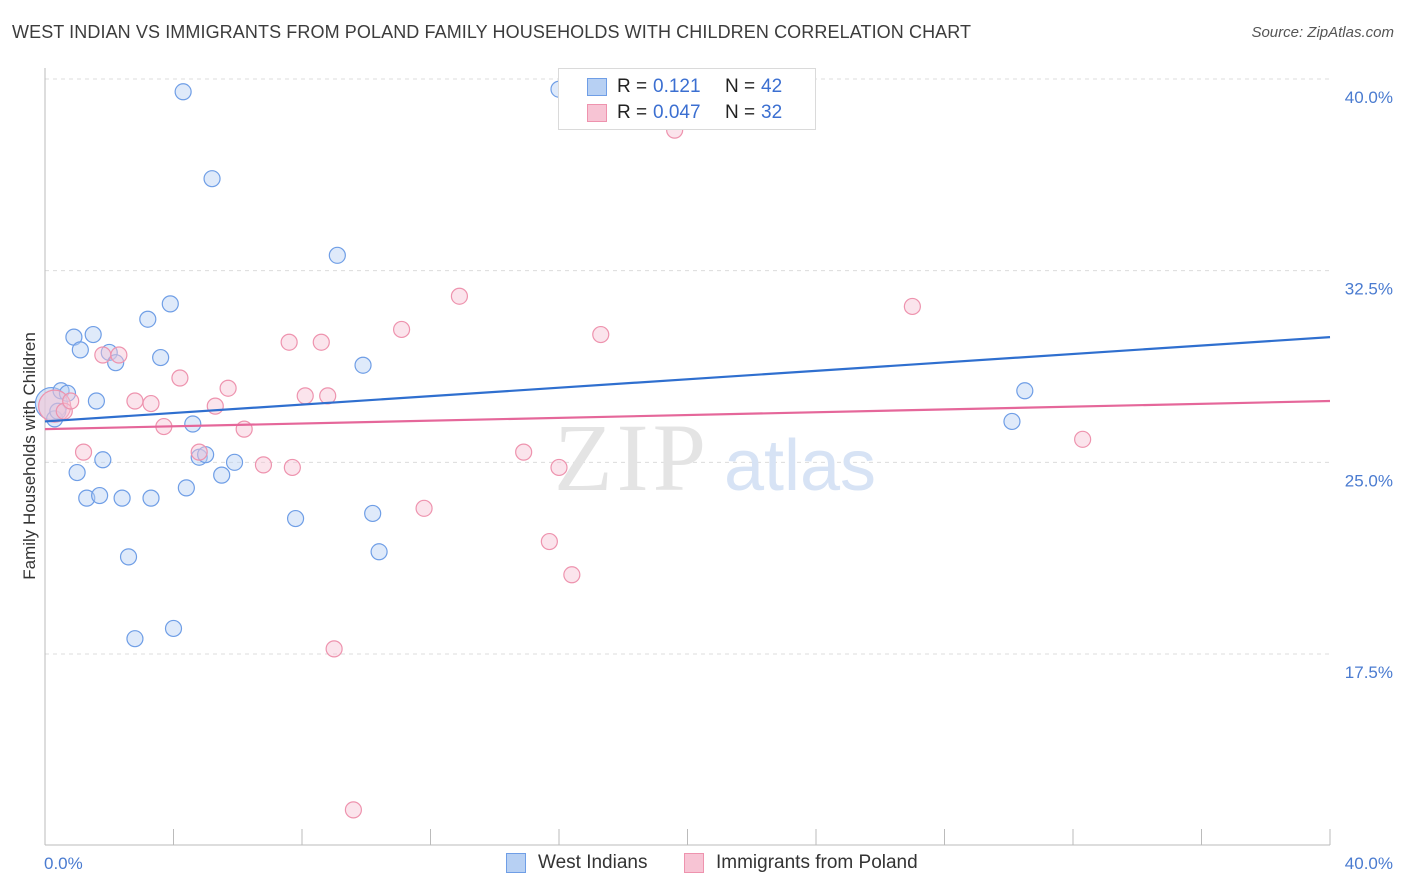 The height and width of the screenshot is (892, 1406). What do you see at coordinates (677, 86) in the screenshot?
I see `r-value: 0.121` at bounding box center [677, 86].